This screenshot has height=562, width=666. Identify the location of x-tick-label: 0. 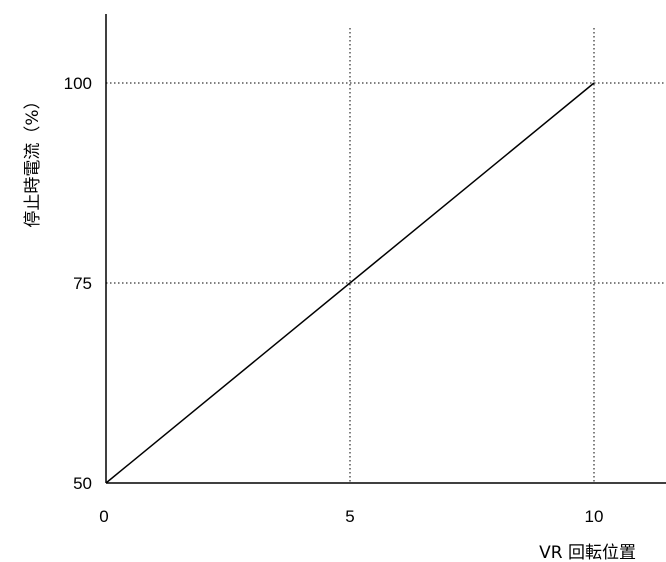
(103, 516).